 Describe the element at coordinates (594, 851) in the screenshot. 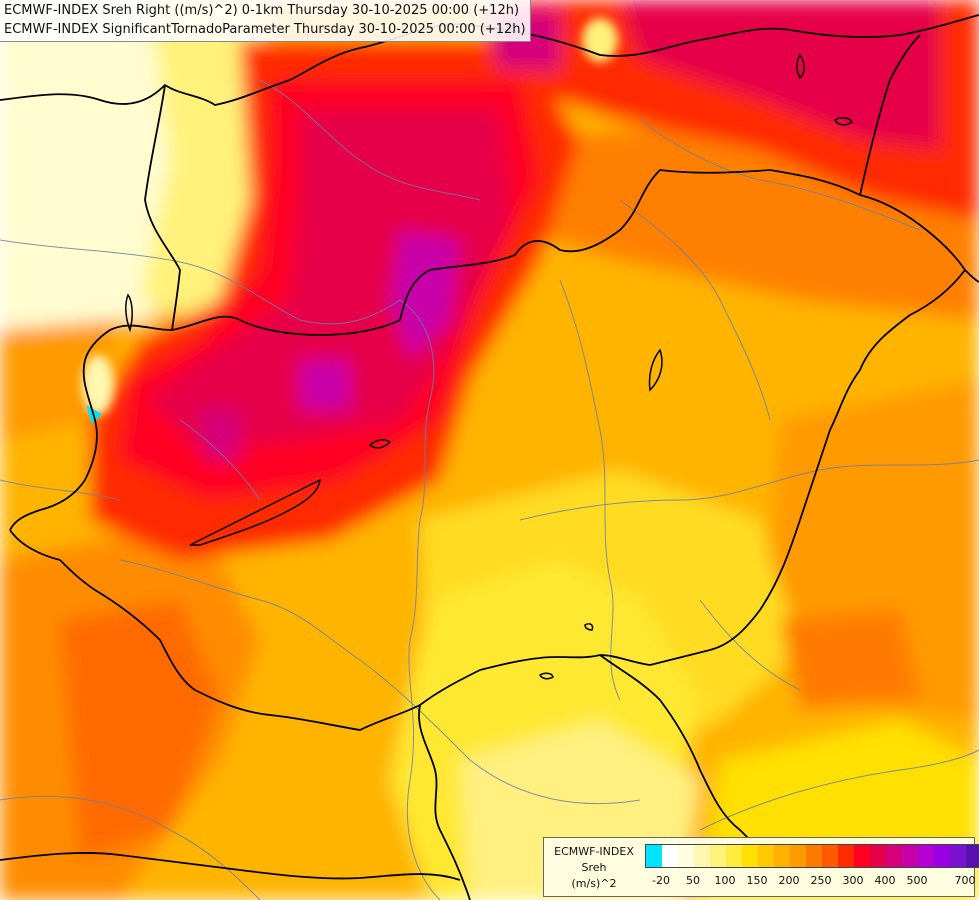

I see `legend-title-source: ECMWF-INDEX` at that location.